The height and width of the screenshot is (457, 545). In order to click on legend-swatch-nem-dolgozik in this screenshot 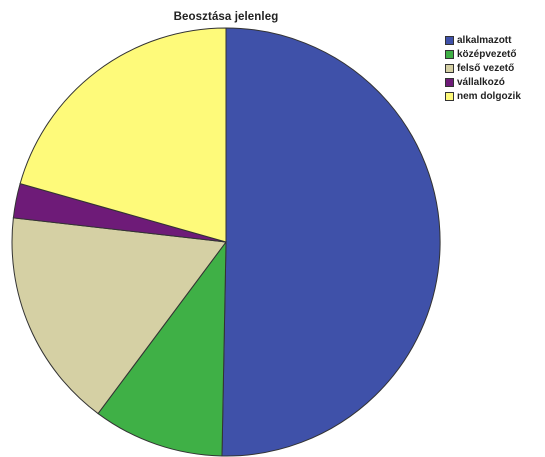, I will do `click(449, 96)`.